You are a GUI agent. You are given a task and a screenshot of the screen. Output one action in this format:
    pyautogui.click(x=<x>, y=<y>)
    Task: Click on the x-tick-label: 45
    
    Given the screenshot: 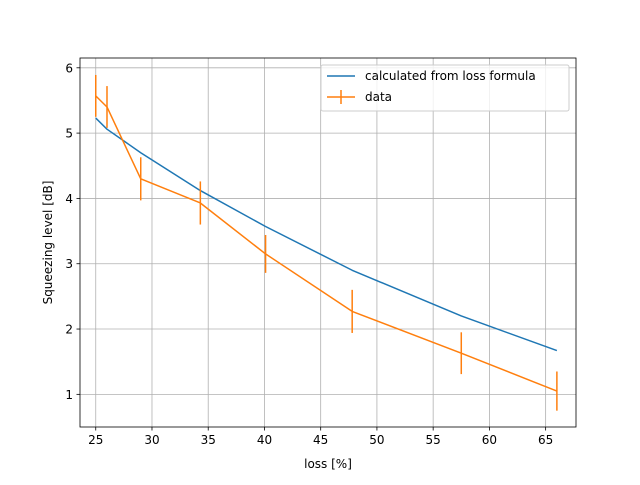 What is the action you would take?
    pyautogui.click(x=320, y=440)
    